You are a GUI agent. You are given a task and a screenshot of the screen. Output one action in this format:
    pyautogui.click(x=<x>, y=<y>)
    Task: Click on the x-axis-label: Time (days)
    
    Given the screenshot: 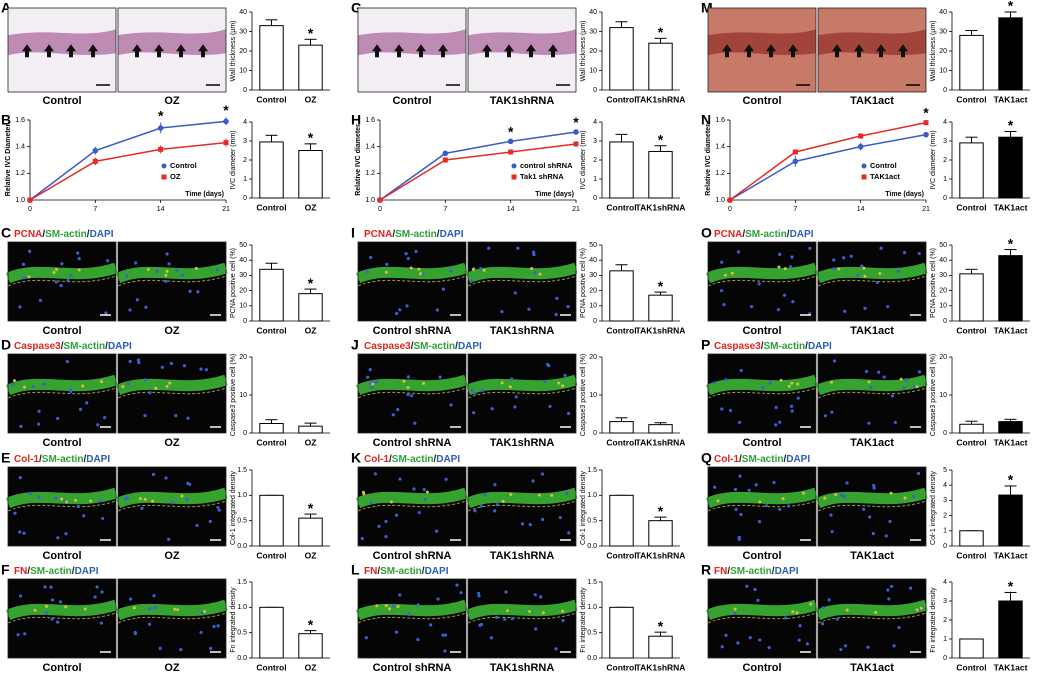 What is the action you would take?
    pyautogui.click(x=554, y=194)
    